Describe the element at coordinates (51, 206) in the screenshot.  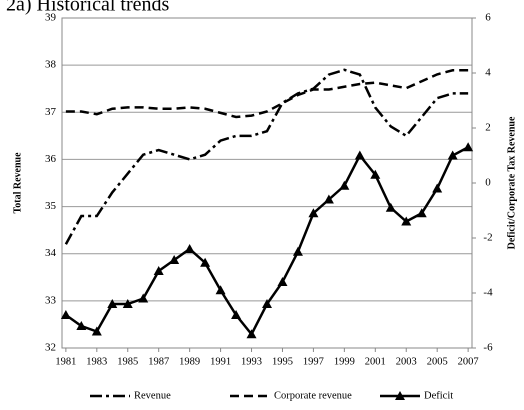
I see `y-tick-label: 35` at that location.